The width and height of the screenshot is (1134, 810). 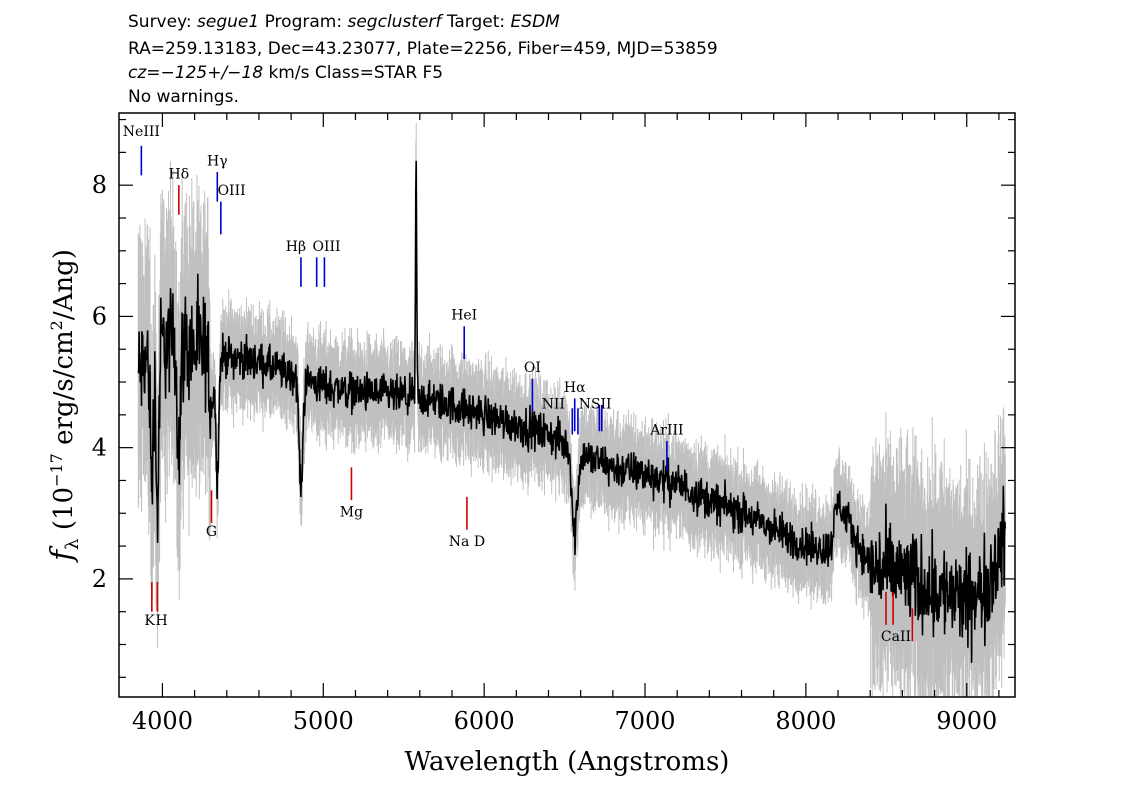 I want to click on header-line-4: No warnings., so click(x=183, y=97).